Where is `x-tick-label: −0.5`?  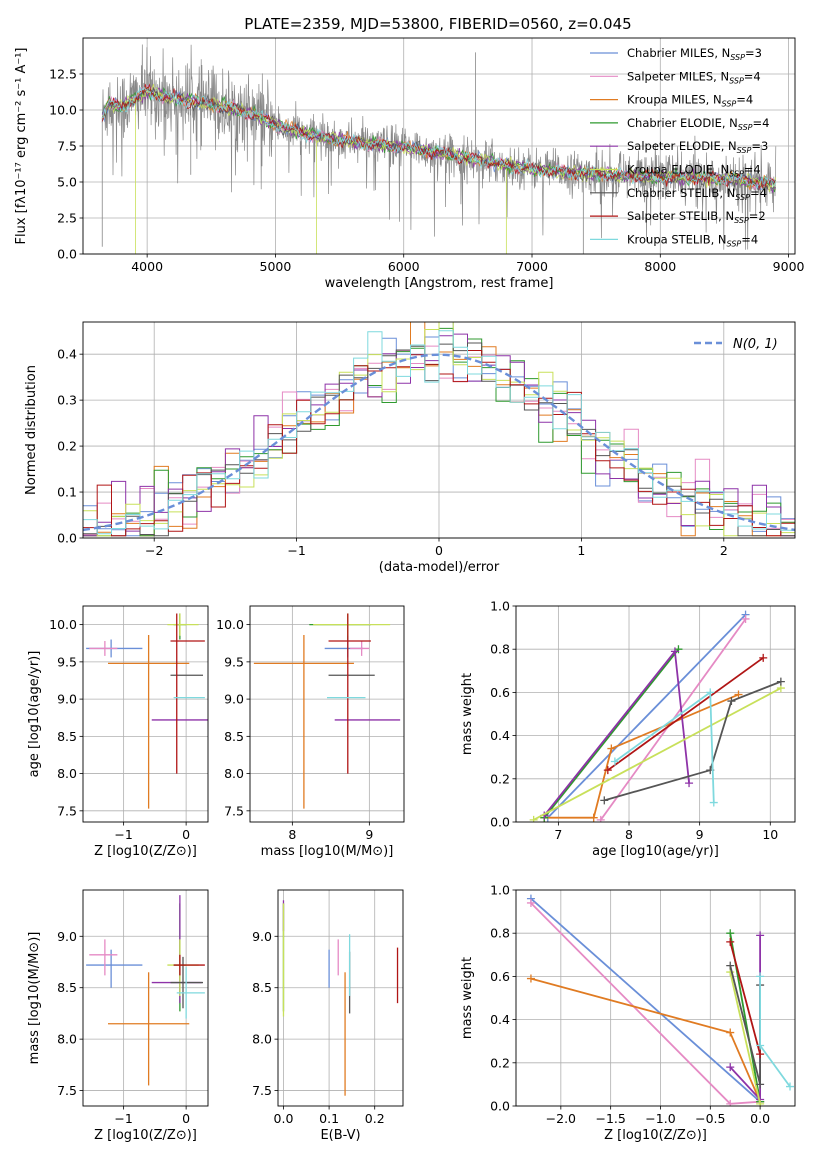 x-tick-label: −0.5 is located at coordinates (710, 1118).